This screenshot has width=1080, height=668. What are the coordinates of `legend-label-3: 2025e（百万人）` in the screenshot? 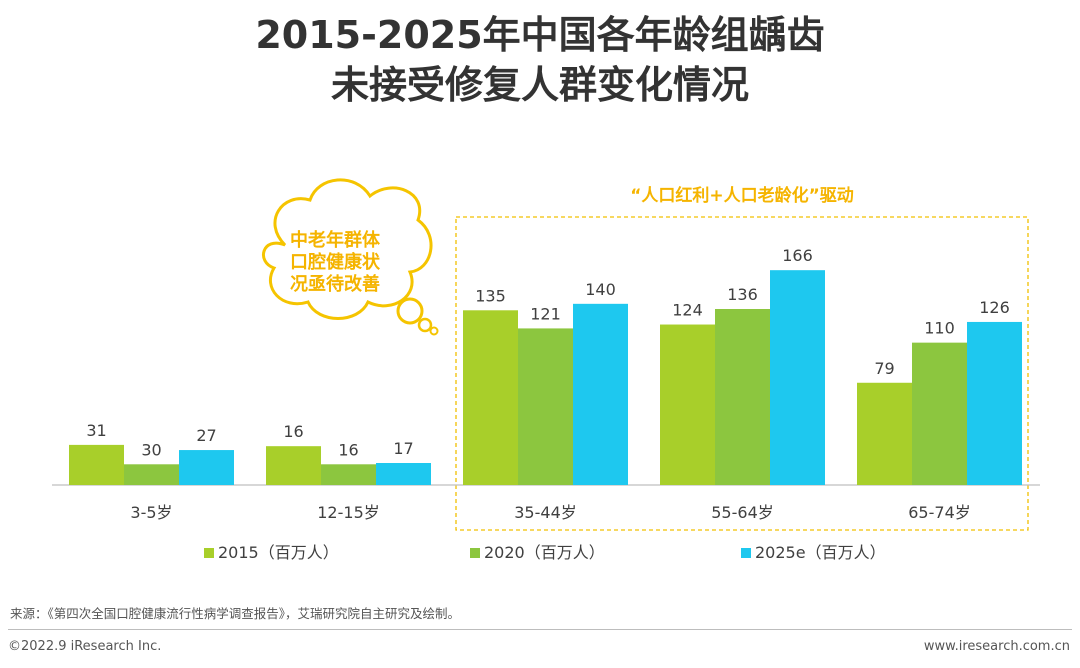 It's located at (820, 552).